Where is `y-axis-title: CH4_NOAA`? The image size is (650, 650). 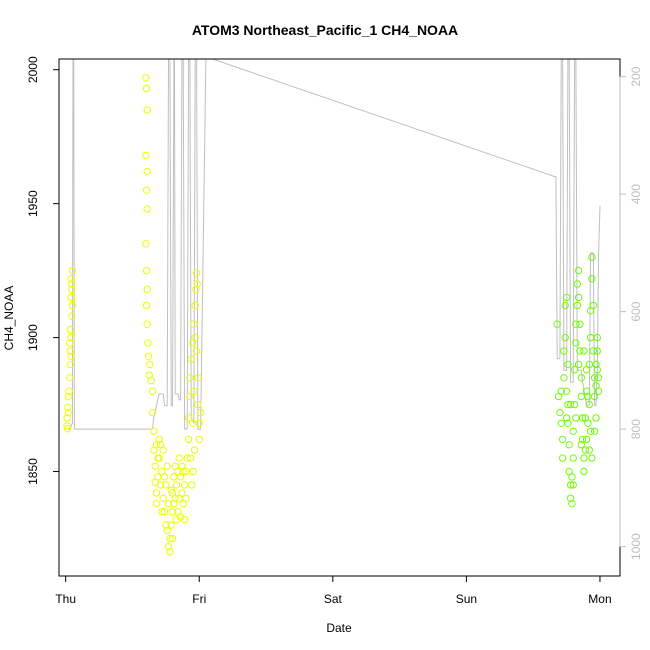 y-axis-title: CH4_NOAA is located at coordinates (9, 318).